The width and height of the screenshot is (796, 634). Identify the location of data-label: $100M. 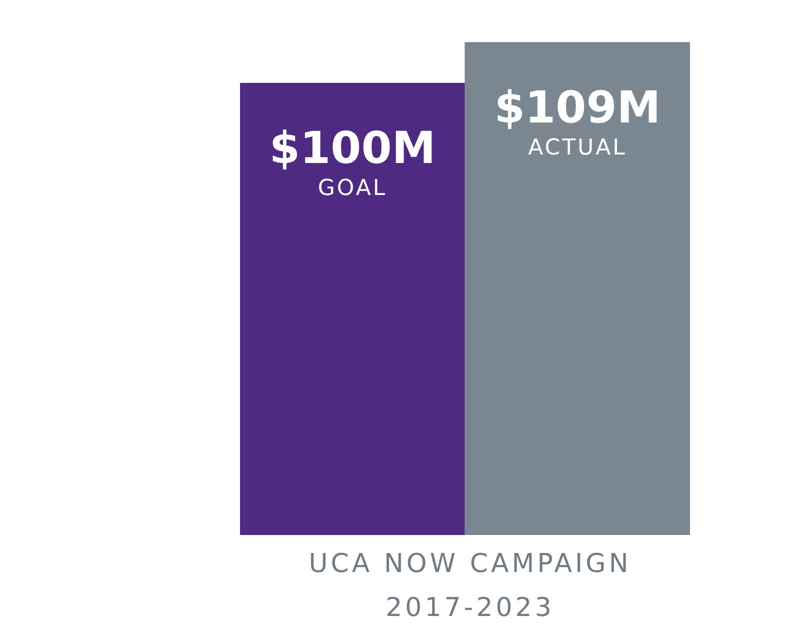
(352, 148).